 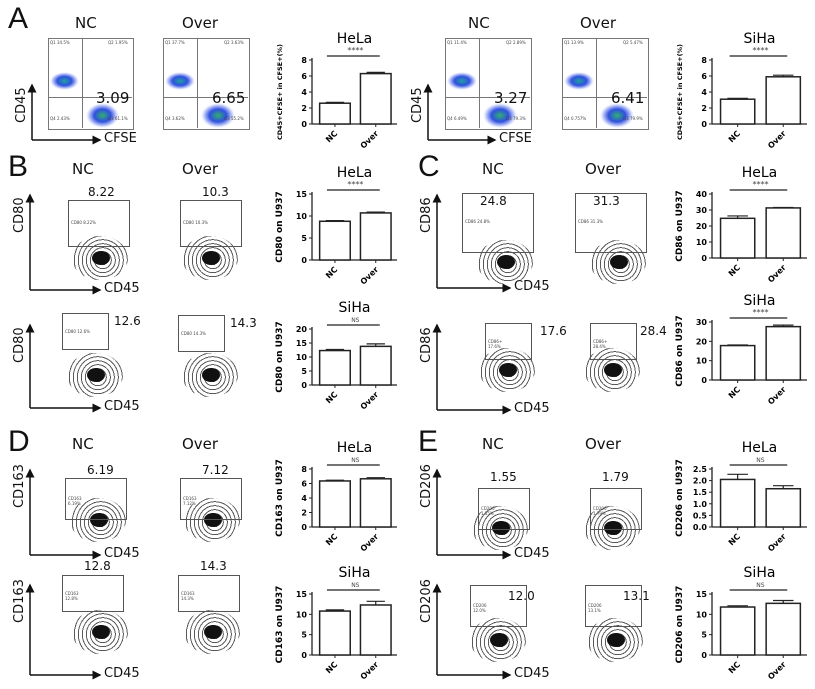 What do you see at coordinates (516, 118) in the screenshot?
I see `quadrant-label: Q3 79.3%` at bounding box center [516, 118].